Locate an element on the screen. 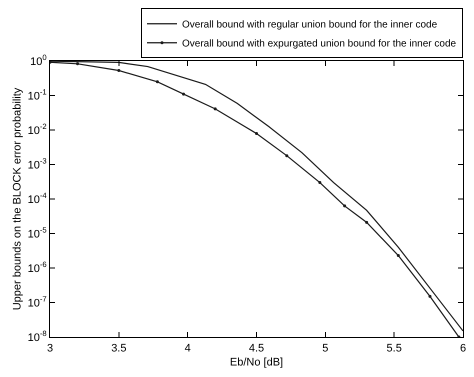 This screenshot has height=377, width=474. x-tick-label: 3.5 is located at coordinates (118, 348).